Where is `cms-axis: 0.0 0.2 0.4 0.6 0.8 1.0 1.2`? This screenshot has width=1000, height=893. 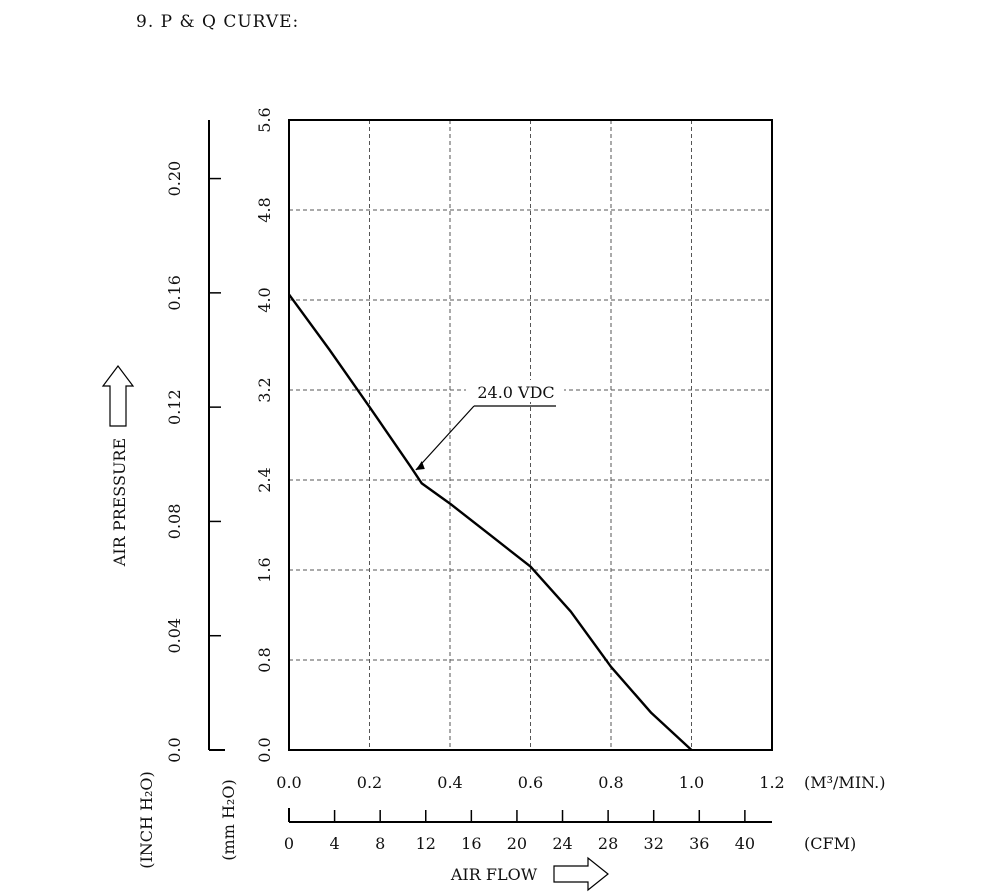 cms-axis: 0.0 0.2 0.4 0.6 0.8 1.0 1.2 is located at coordinates (530, 782).